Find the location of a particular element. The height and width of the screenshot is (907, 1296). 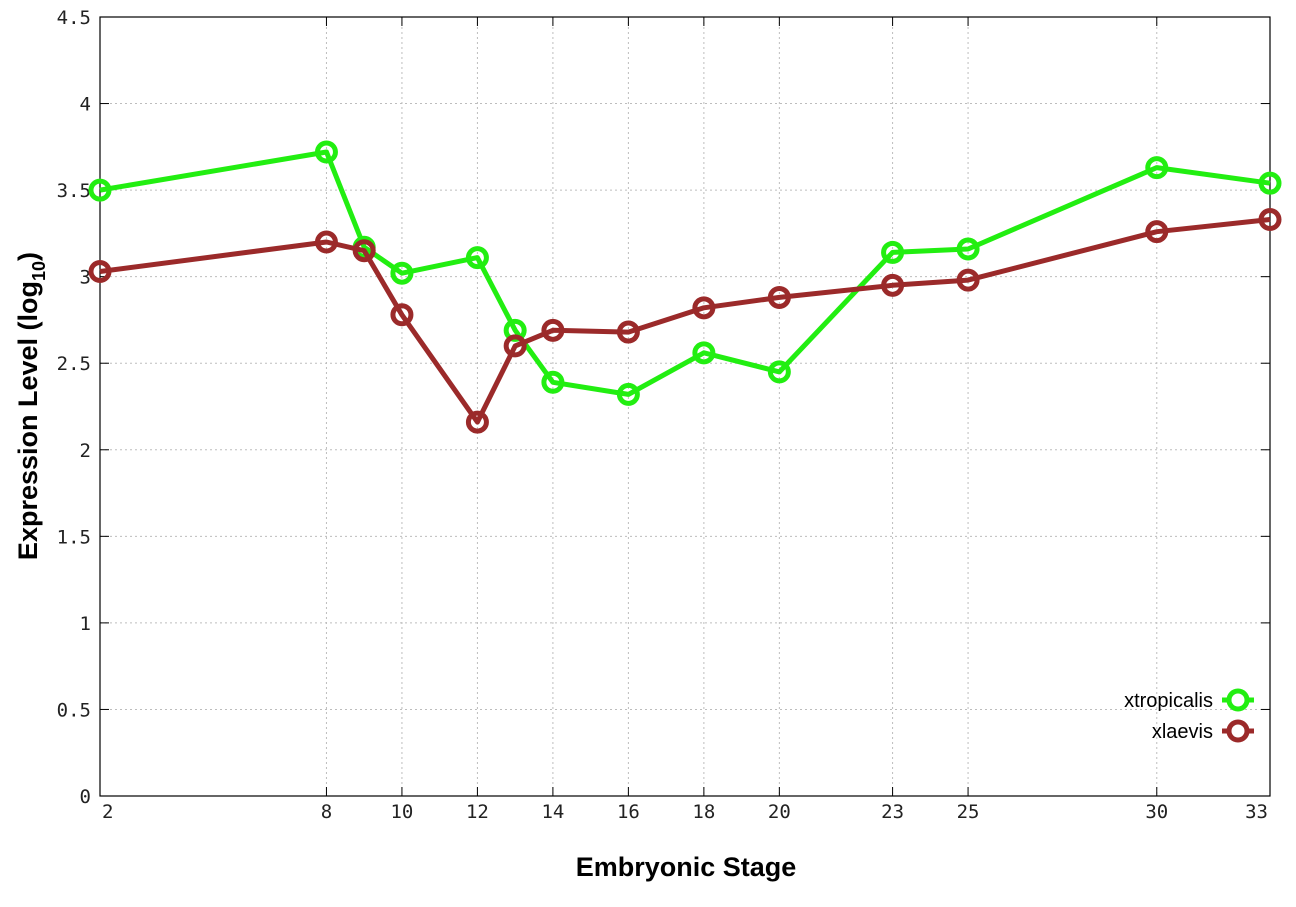

x-tick-label: 30 is located at coordinates (1156, 812).